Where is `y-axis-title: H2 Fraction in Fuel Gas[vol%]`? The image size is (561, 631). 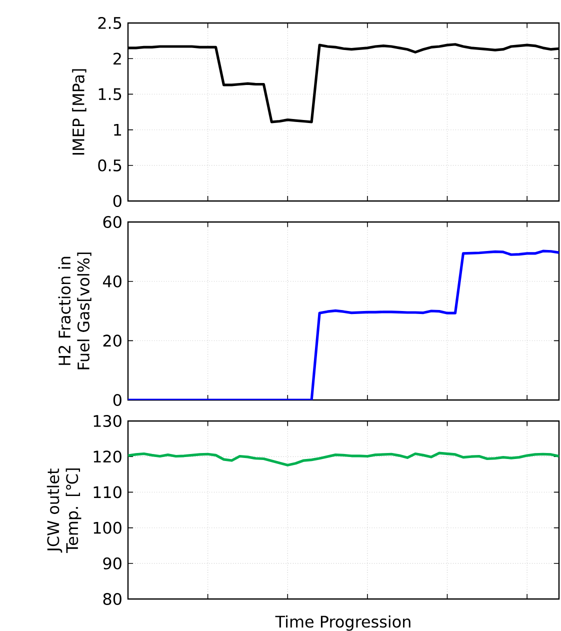 y-axis-title: H2 Fraction in Fuel Gas[vol%] is located at coordinates (75, 311).